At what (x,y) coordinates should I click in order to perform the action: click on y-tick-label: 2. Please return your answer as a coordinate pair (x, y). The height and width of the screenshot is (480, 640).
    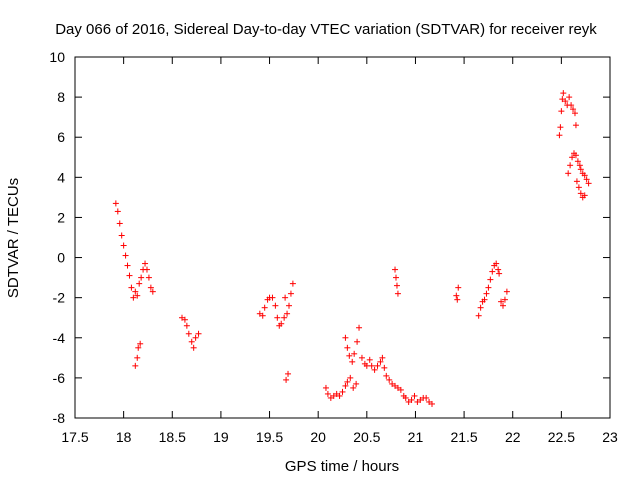
    Looking at the image, I should click on (61, 217).